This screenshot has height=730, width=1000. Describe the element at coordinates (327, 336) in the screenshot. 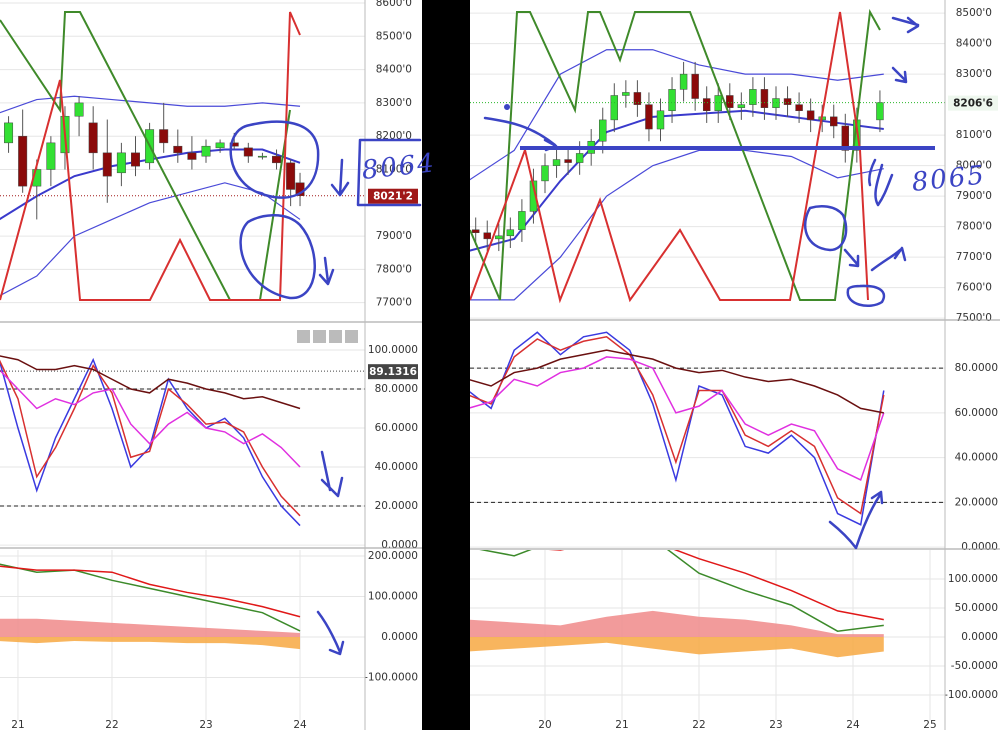

I see `toolbar` at that location.